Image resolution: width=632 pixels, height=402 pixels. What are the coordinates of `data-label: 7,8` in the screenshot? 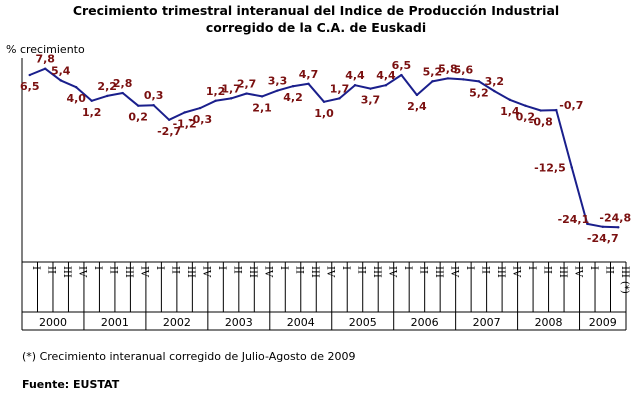 It's located at (45, 59).